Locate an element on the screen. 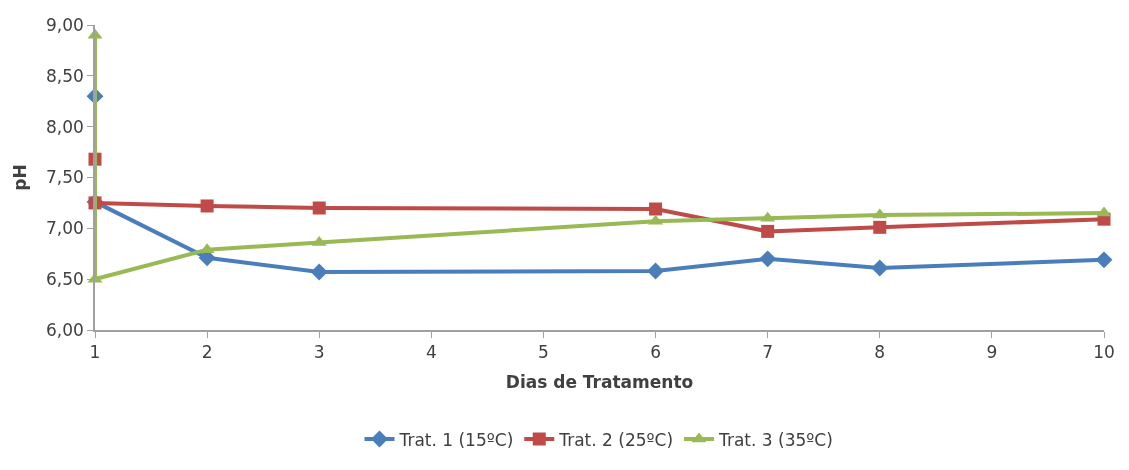 This screenshot has width=1129, height=470. legend-label: Trat. 1 (15ºC) is located at coordinates (456, 439).